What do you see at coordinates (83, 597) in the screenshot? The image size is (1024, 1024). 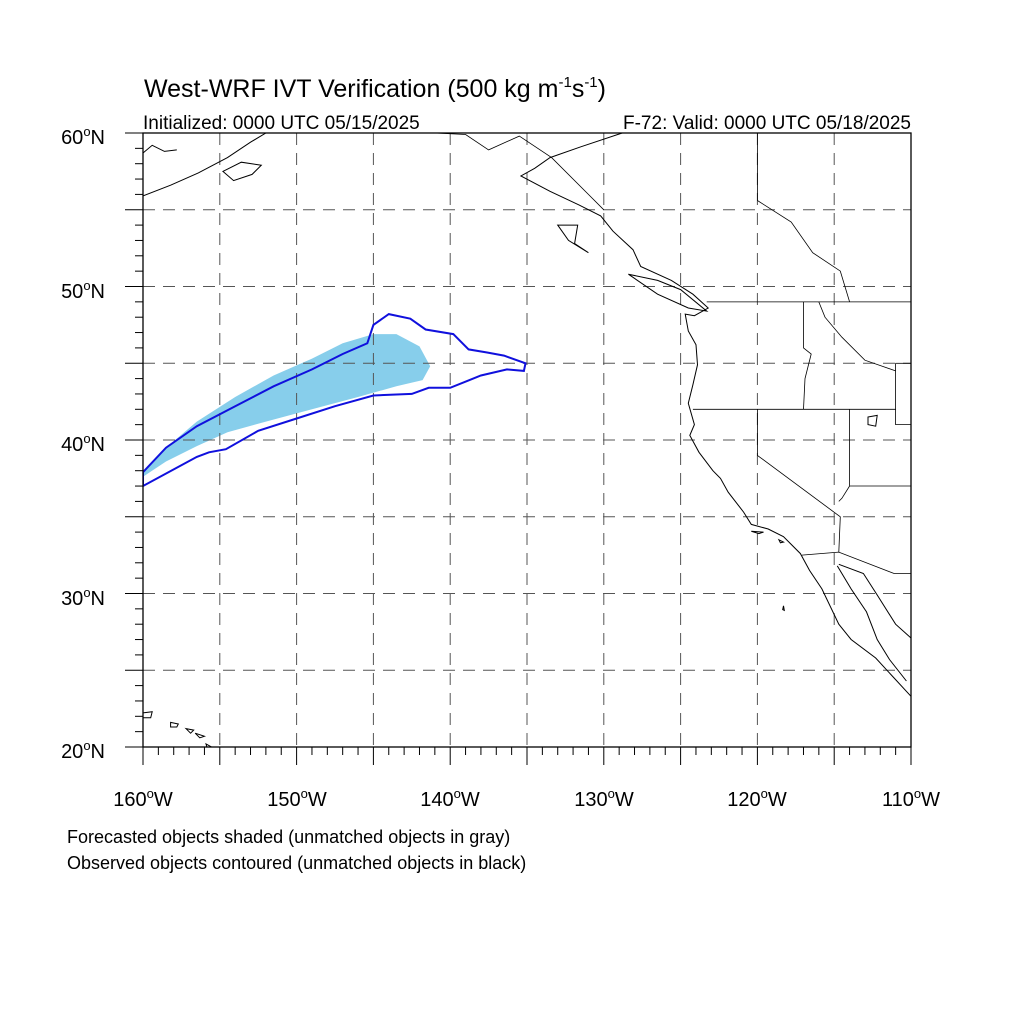 I see `lat-label-30n: 30oN` at bounding box center [83, 597].